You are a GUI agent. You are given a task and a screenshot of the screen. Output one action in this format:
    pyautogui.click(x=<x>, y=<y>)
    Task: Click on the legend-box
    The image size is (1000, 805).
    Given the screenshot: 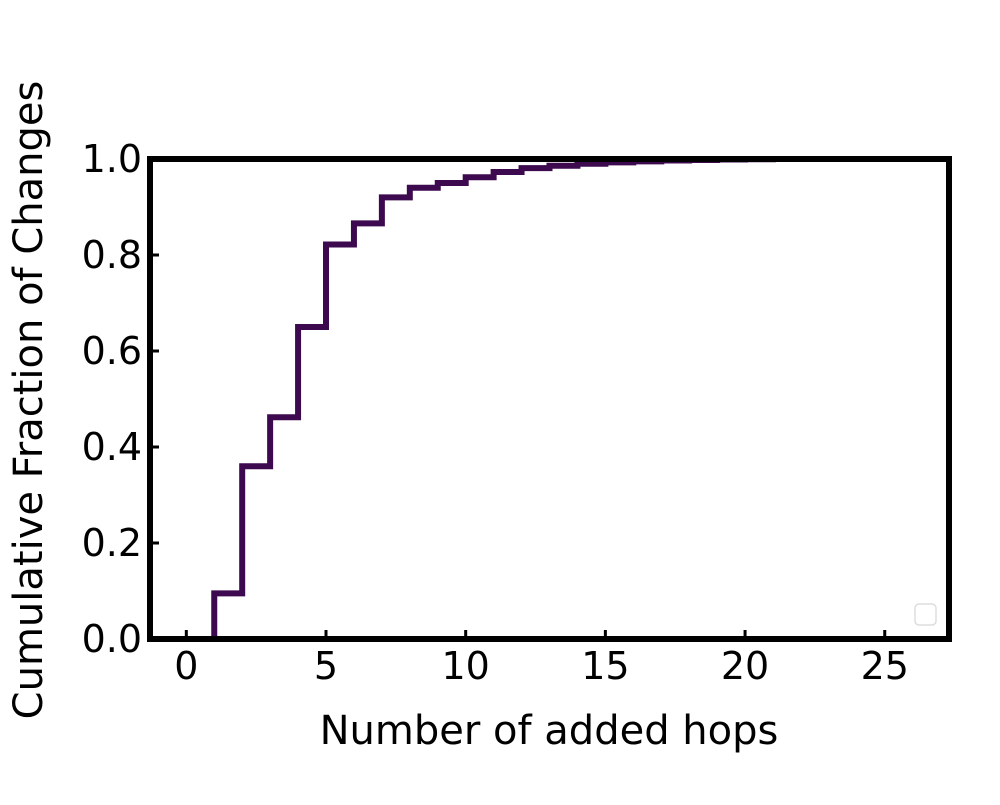 What is the action you would take?
    pyautogui.click(x=925, y=614)
    